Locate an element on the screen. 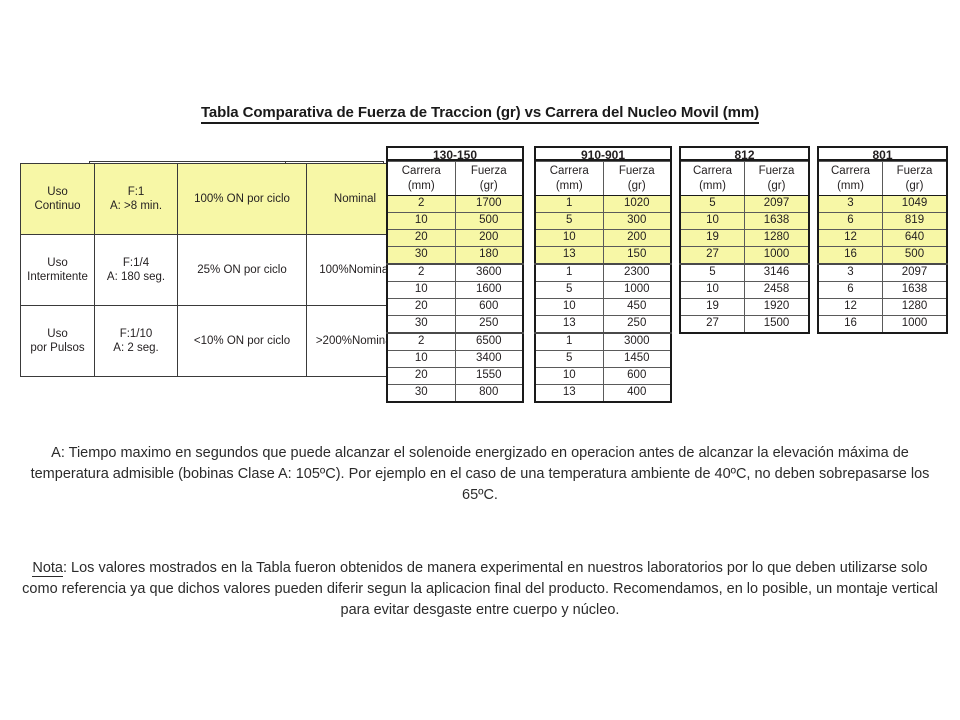 The image size is (960, 720). cell-carrera: 3 is located at coordinates (850, 204).